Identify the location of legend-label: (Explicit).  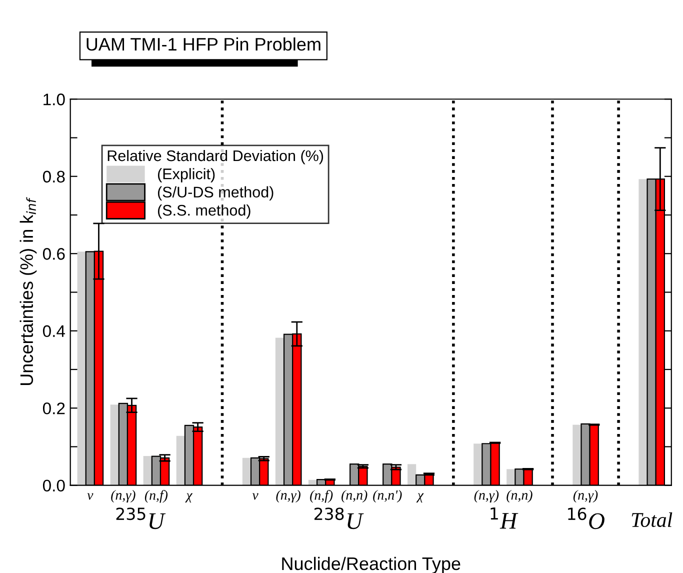
(186, 175).